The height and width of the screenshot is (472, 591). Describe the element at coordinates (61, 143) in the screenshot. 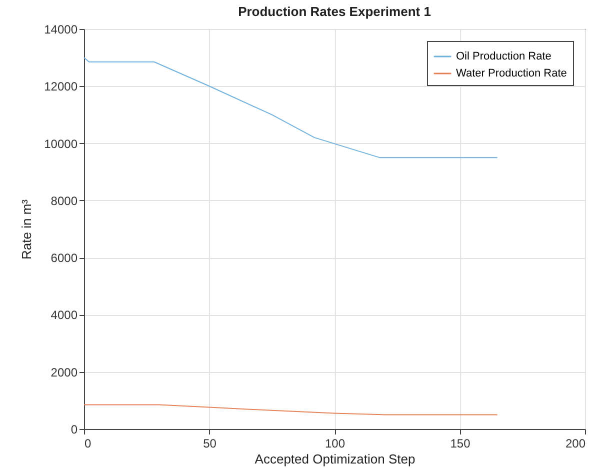

I see `y-tick-label: 10000` at that location.